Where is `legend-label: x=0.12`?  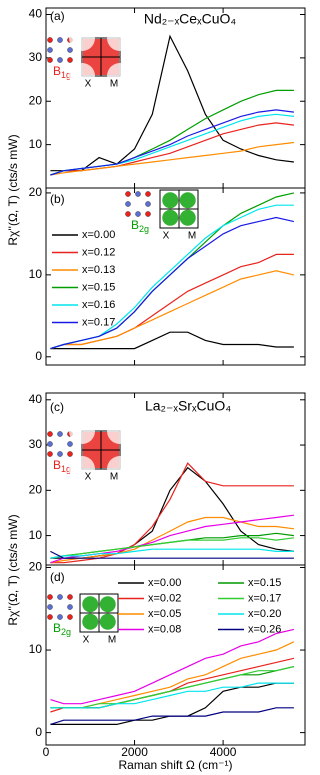 legend-label: x=0.12 is located at coordinates (98, 252).